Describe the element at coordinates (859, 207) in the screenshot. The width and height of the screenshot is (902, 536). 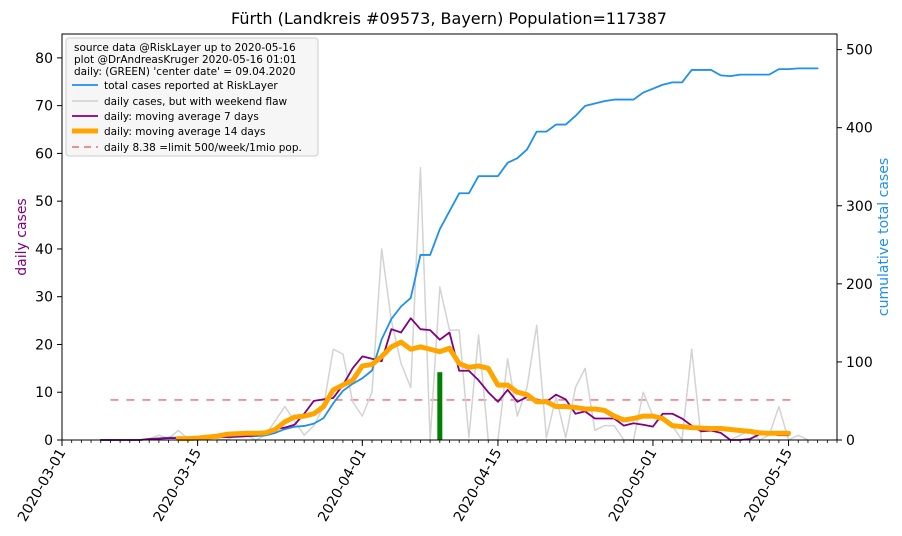
I see `y-tick-label-right: 300` at that location.